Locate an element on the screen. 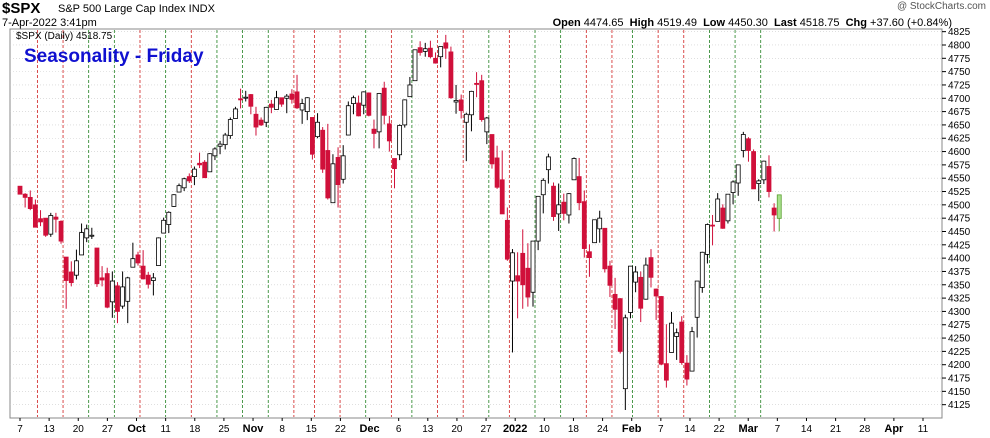 The image size is (990, 438). x-tick-label: Feb is located at coordinates (632, 429).